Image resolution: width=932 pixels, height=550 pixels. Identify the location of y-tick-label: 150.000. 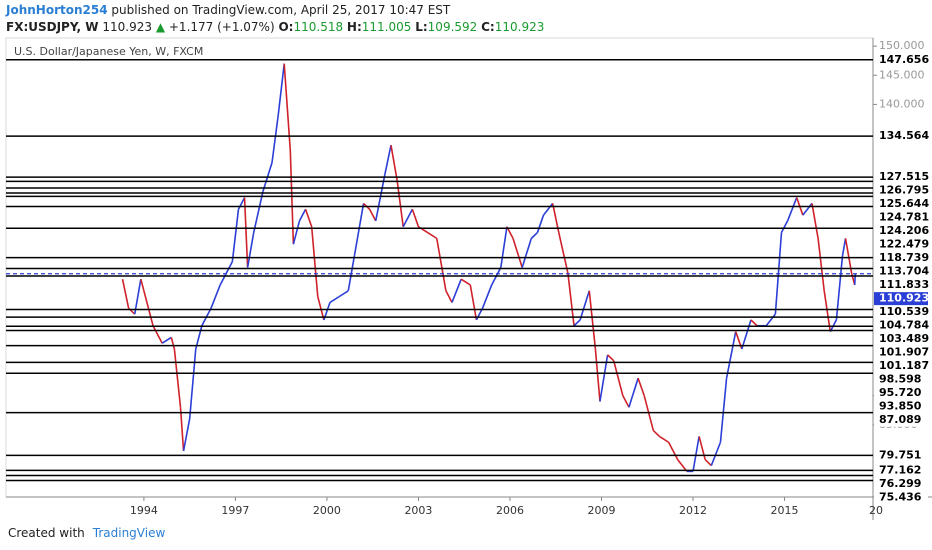
(902, 45).